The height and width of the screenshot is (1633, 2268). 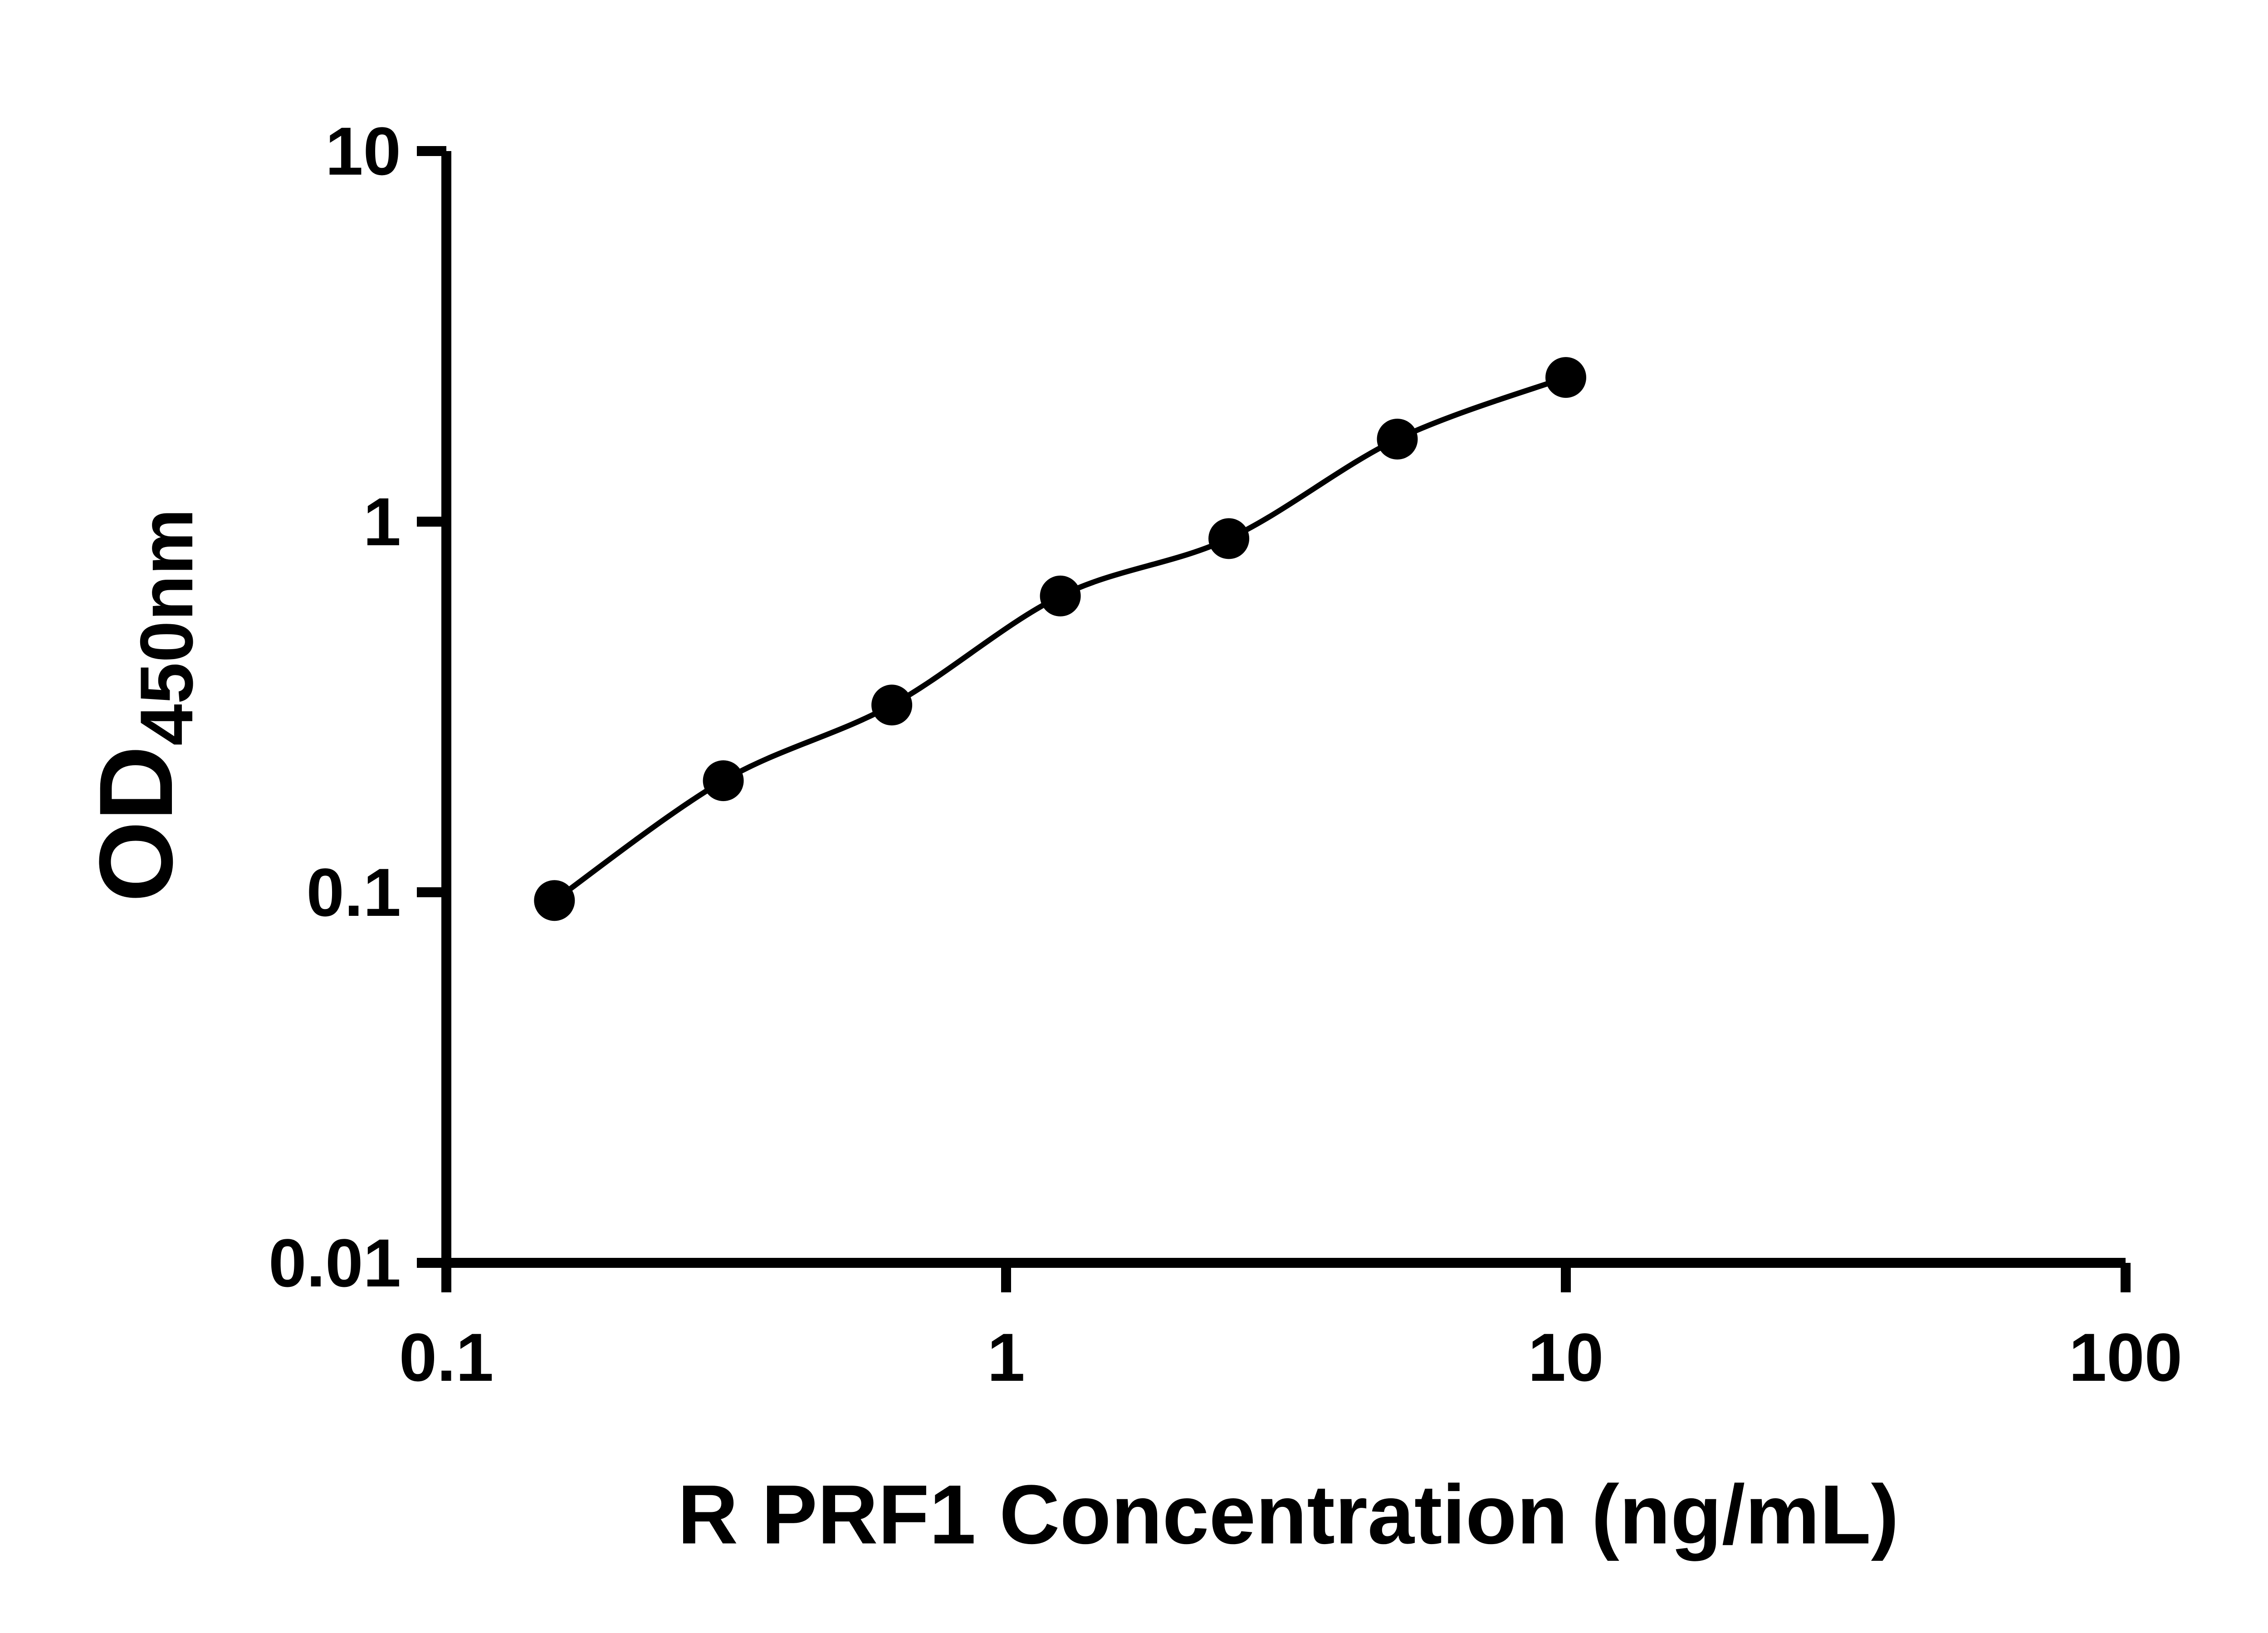 What do you see at coordinates (136, 823) in the screenshot?
I see `y-axis-title-base: OD` at bounding box center [136, 823].